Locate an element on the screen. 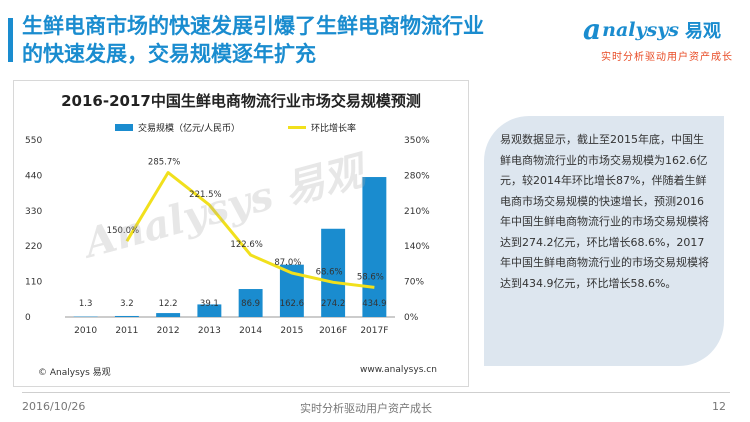 This screenshot has height=422, width=750. legend-line-label: 环比增长率 is located at coordinates (334, 129).